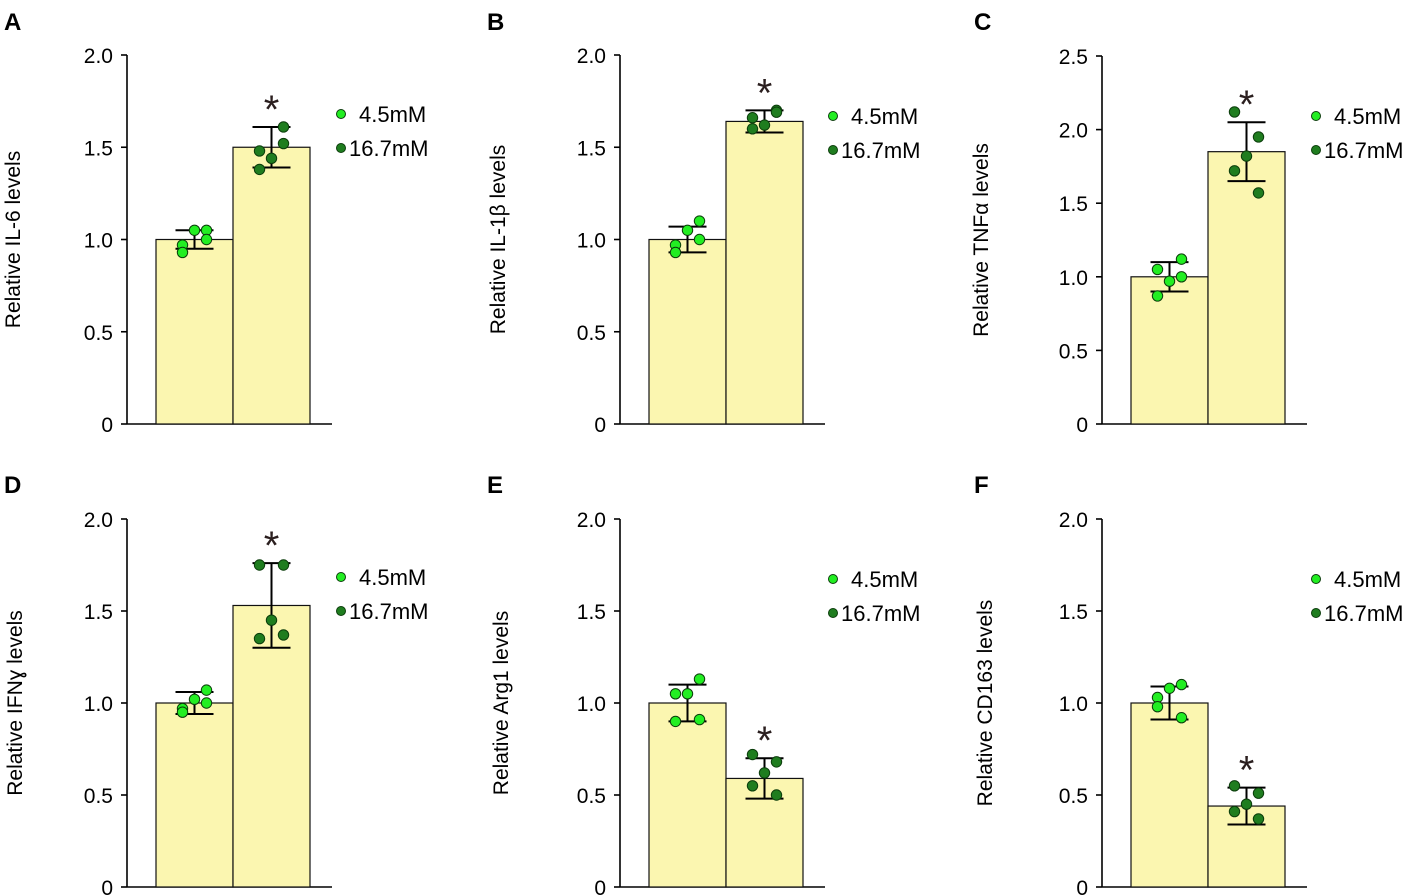  Describe the element at coordinates (498, 240) in the screenshot. I see `y-axis-label: Relative IL-1β levels` at that location.